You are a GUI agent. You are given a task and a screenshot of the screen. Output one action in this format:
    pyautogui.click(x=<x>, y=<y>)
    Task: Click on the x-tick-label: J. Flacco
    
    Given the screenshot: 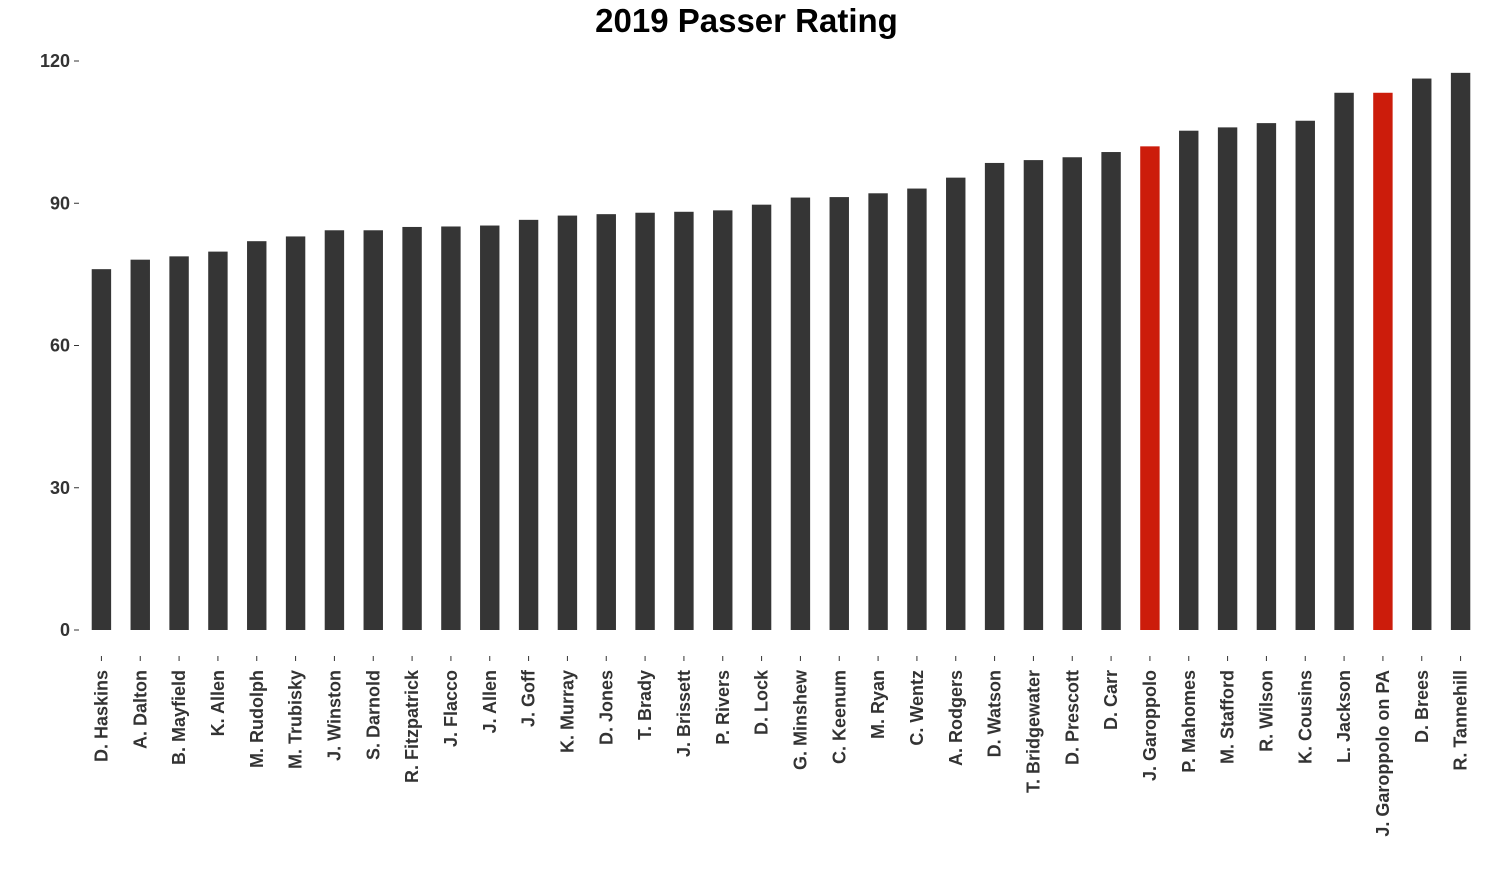 What is the action you would take?
    pyautogui.click(x=451, y=708)
    